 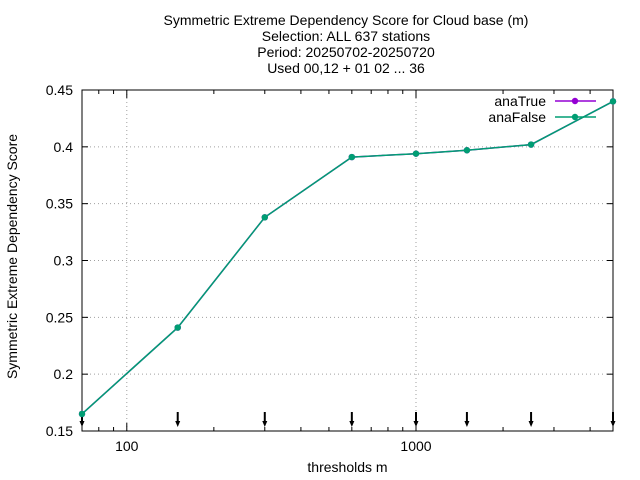 What do you see at coordinates (64, 261) in the screenshot?
I see `y-tick-label: 0.3` at bounding box center [64, 261].